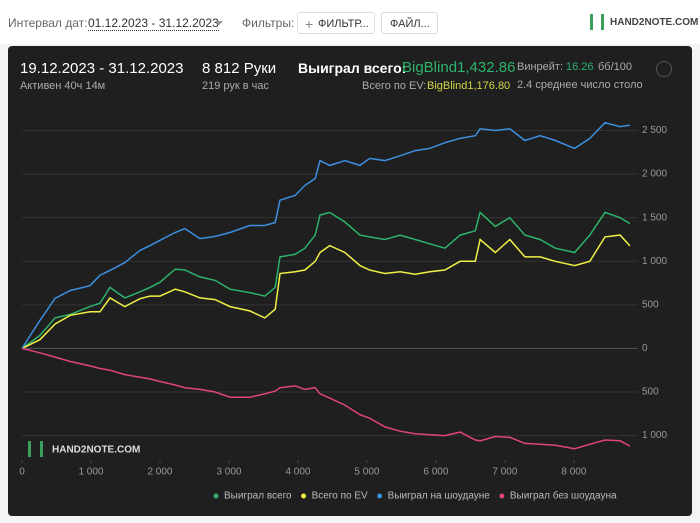 This screenshot has width=700, height=523. I want to click on ev-value: BigBlind1,176.80, so click(469, 86).